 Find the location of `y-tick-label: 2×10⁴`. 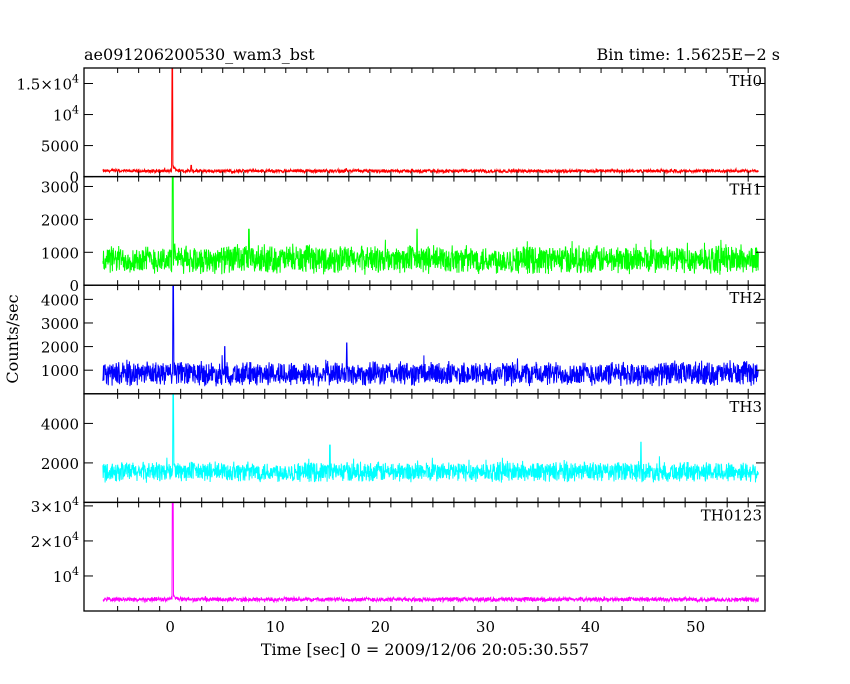

y-tick-label: 2×10⁴ is located at coordinates (55, 540).